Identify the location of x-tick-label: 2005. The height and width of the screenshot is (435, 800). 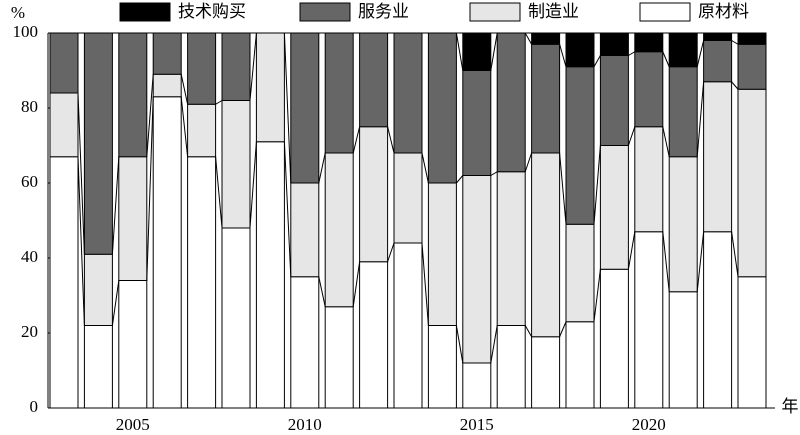
(133, 424).